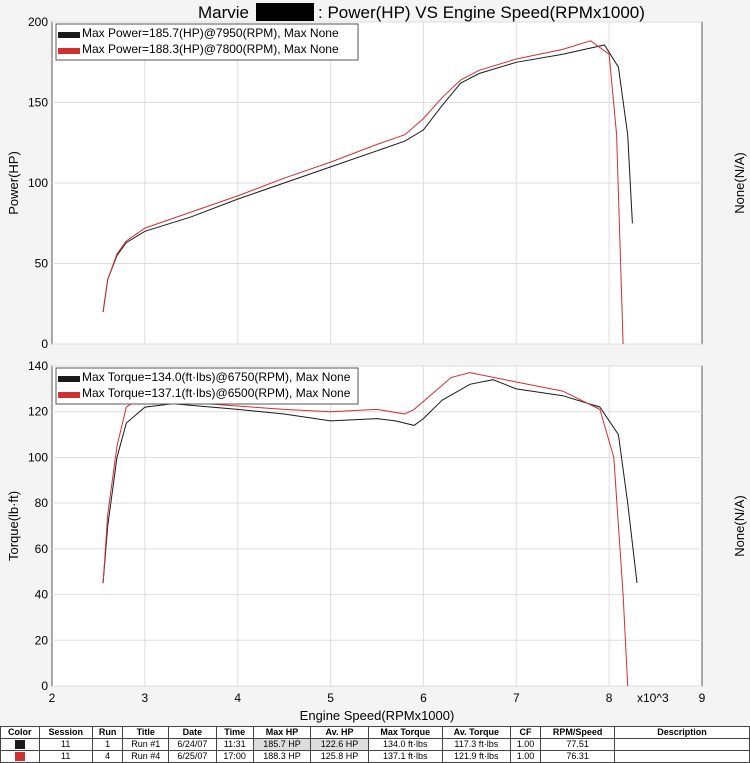 Image resolution: width=750 pixels, height=763 pixels. Describe the element at coordinates (682, 732) in the screenshot. I see `column-header: Description` at that location.